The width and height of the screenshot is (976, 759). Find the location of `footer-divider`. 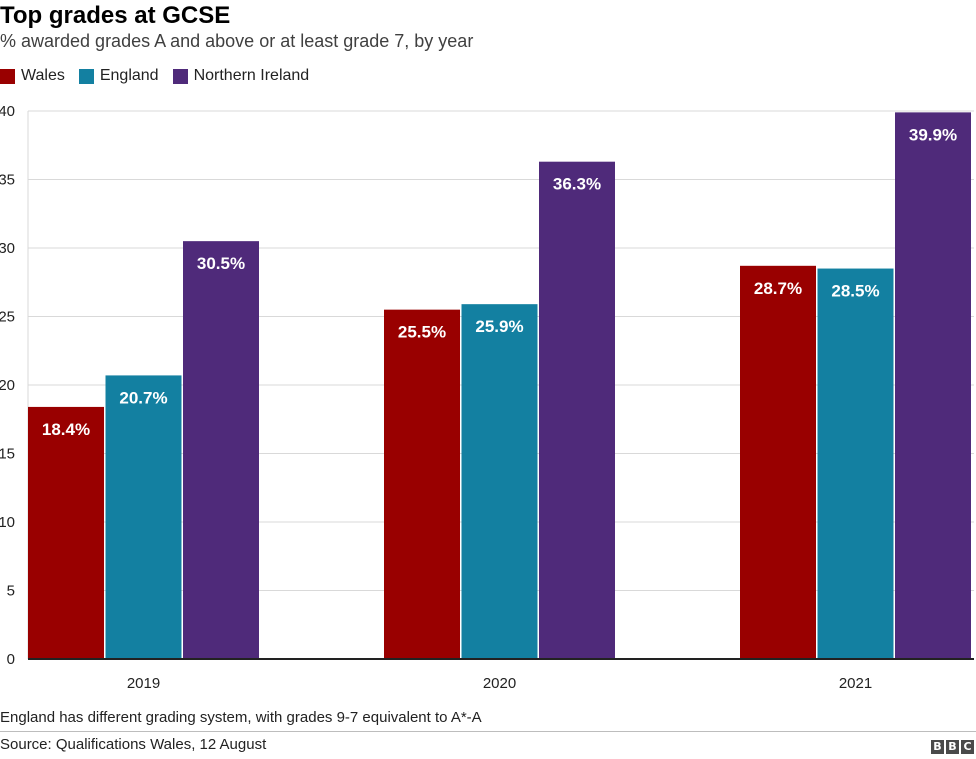

footer-divider is located at coordinates (488, 731).